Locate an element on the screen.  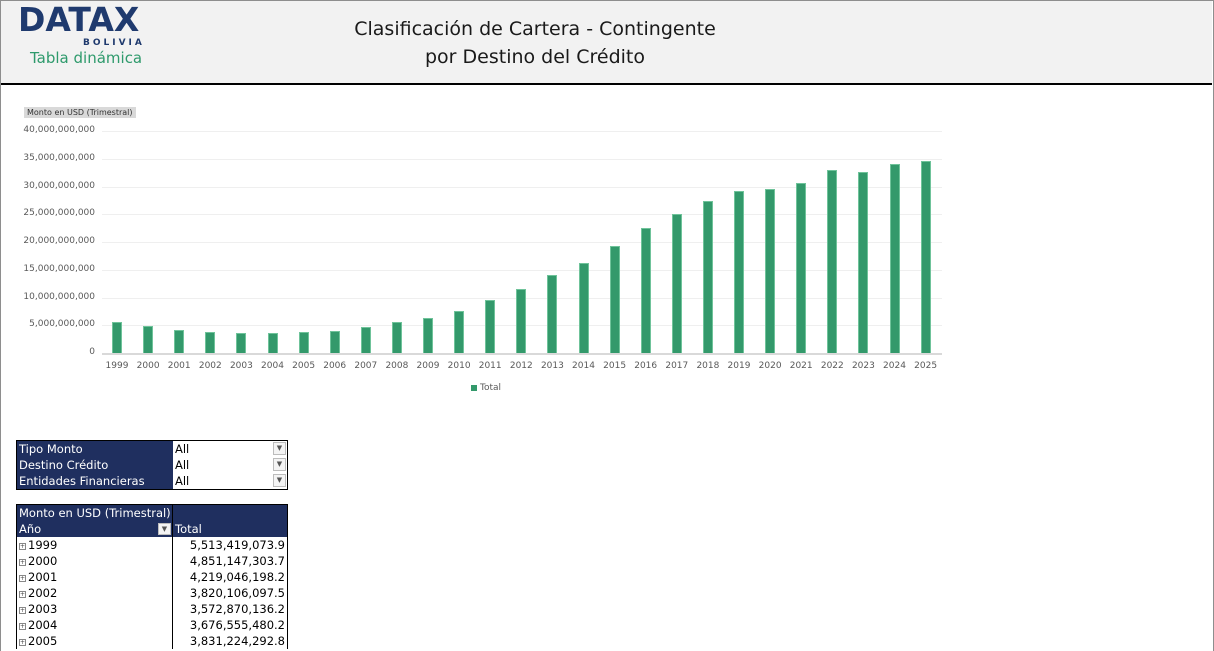
filter-row-tipo-monto: Tipo Monto All ▼ is located at coordinates (152, 449).